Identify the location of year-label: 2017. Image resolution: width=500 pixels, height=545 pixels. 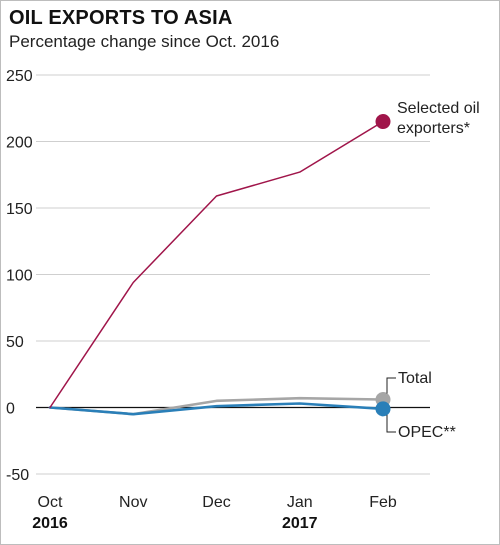
(300, 523).